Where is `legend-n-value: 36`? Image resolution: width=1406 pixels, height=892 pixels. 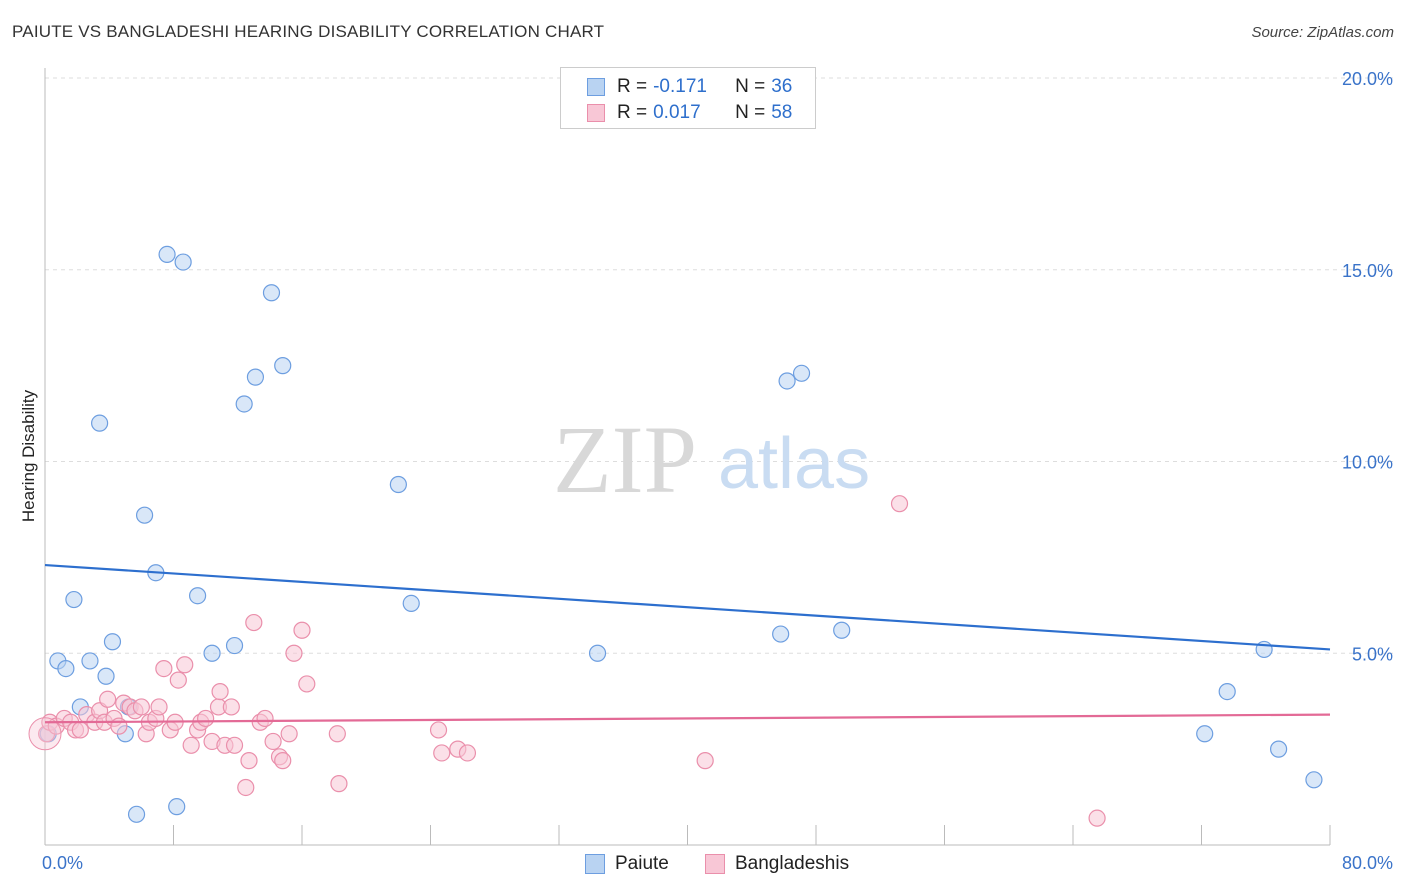 legend-n-value: 36 is located at coordinates (782, 86).